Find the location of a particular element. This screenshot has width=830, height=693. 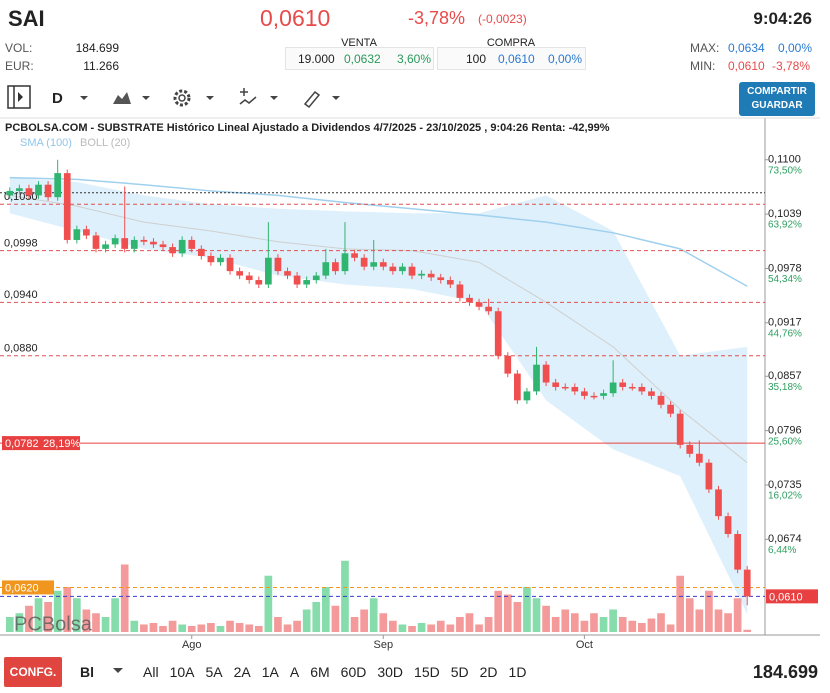

level-label-box is located at coordinates (792, 596).